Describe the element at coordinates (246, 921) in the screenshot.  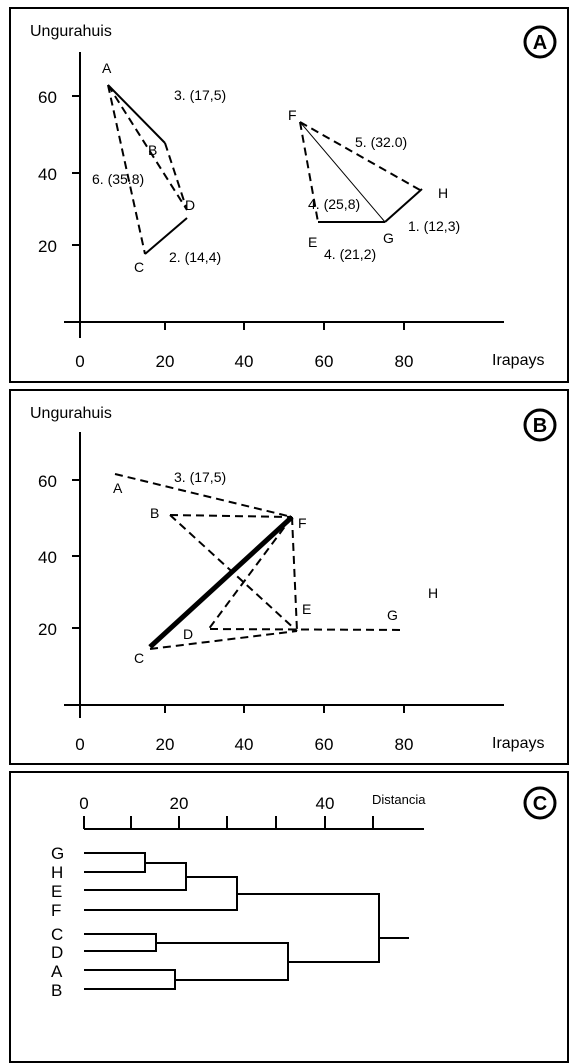
I see `dendrogram` at that location.